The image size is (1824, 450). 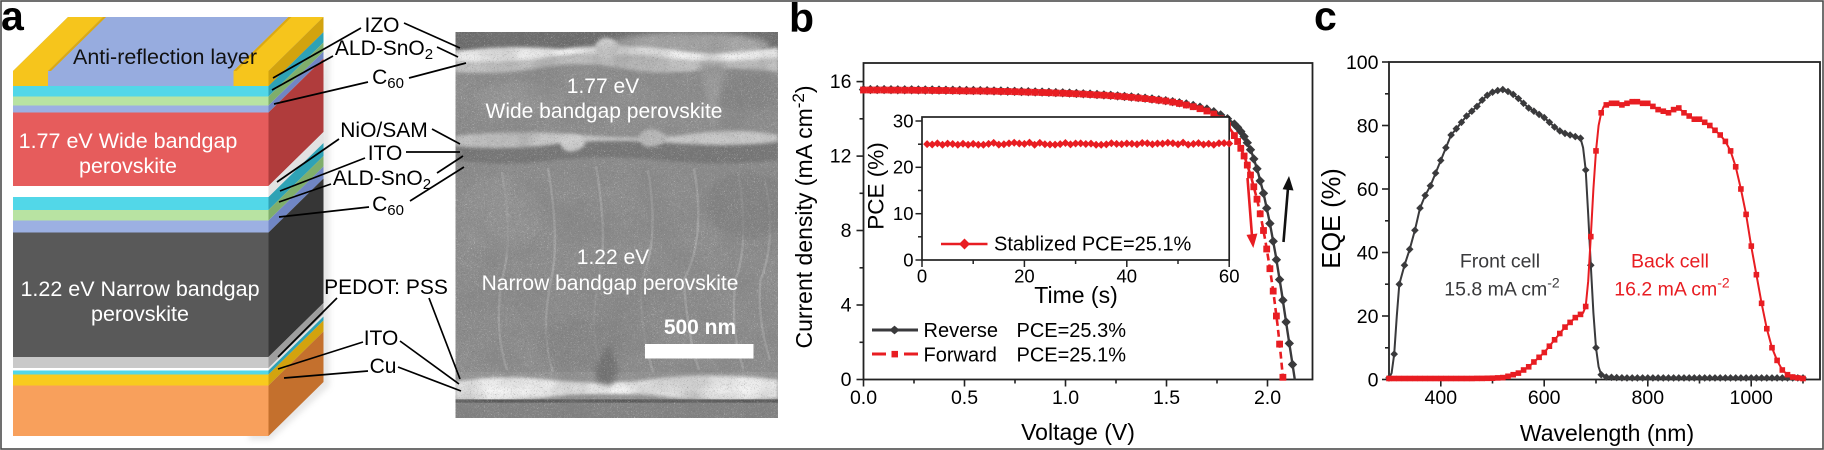 What do you see at coordinates (960, 356) in the screenshot?
I see `svg-text: Forward` at bounding box center [960, 356].